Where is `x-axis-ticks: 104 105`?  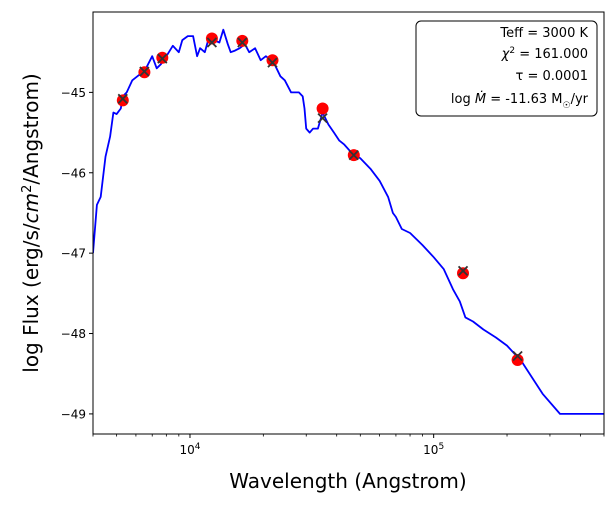
x-axis-ticks: 104 105 is located at coordinates (348, 445).